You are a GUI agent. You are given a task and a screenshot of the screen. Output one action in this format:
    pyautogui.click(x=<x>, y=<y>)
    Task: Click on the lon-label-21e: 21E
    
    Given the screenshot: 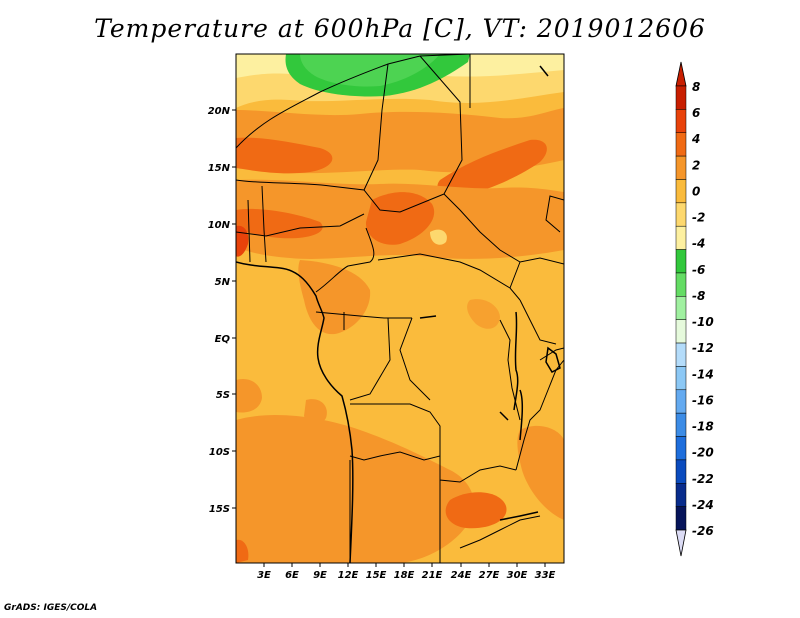 What is the action you would take?
    pyautogui.click(x=432, y=575)
    